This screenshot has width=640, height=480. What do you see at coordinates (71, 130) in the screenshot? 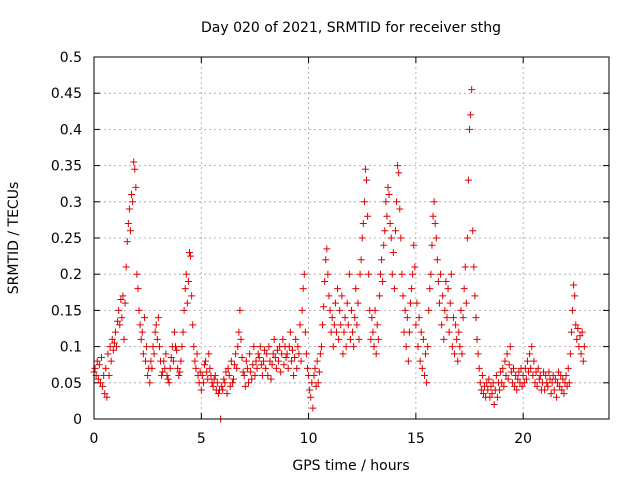
I see `y-tick-label: 0.4` at bounding box center [71, 130].